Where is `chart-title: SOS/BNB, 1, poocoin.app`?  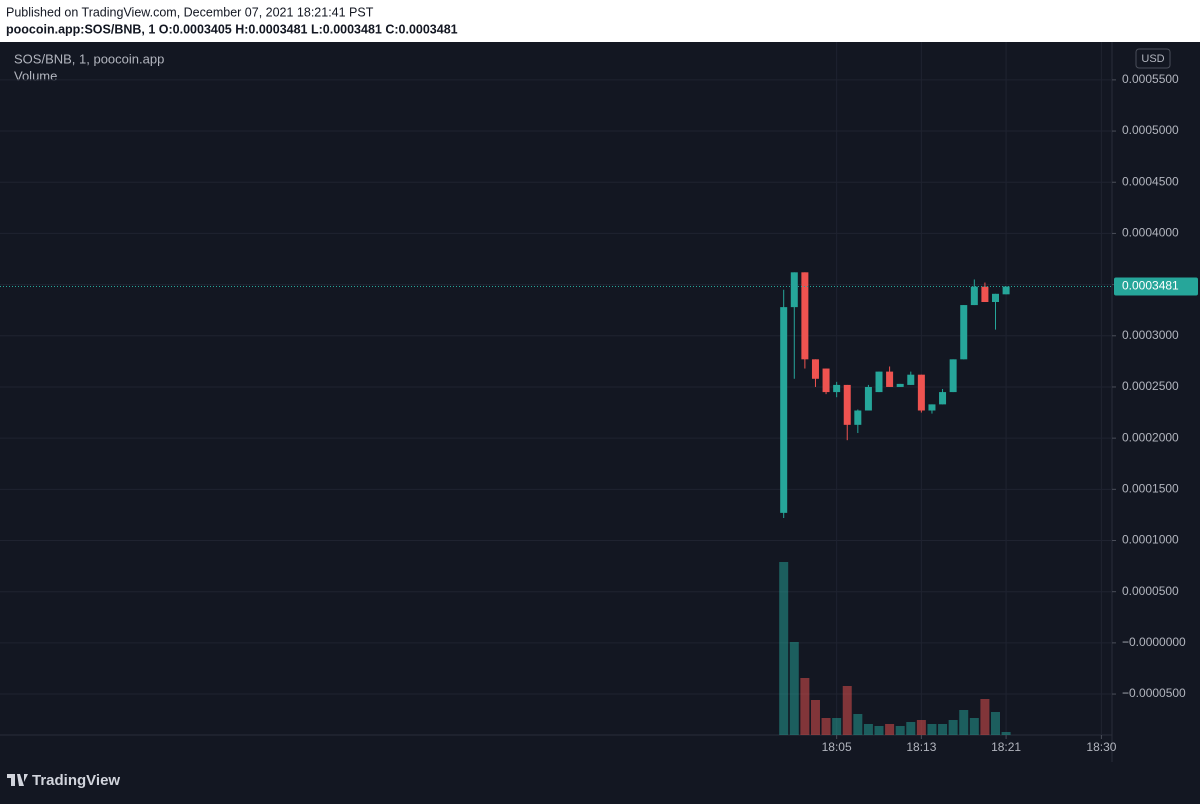 chart-title: SOS/BNB, 1, poocoin.app is located at coordinates (89, 58).